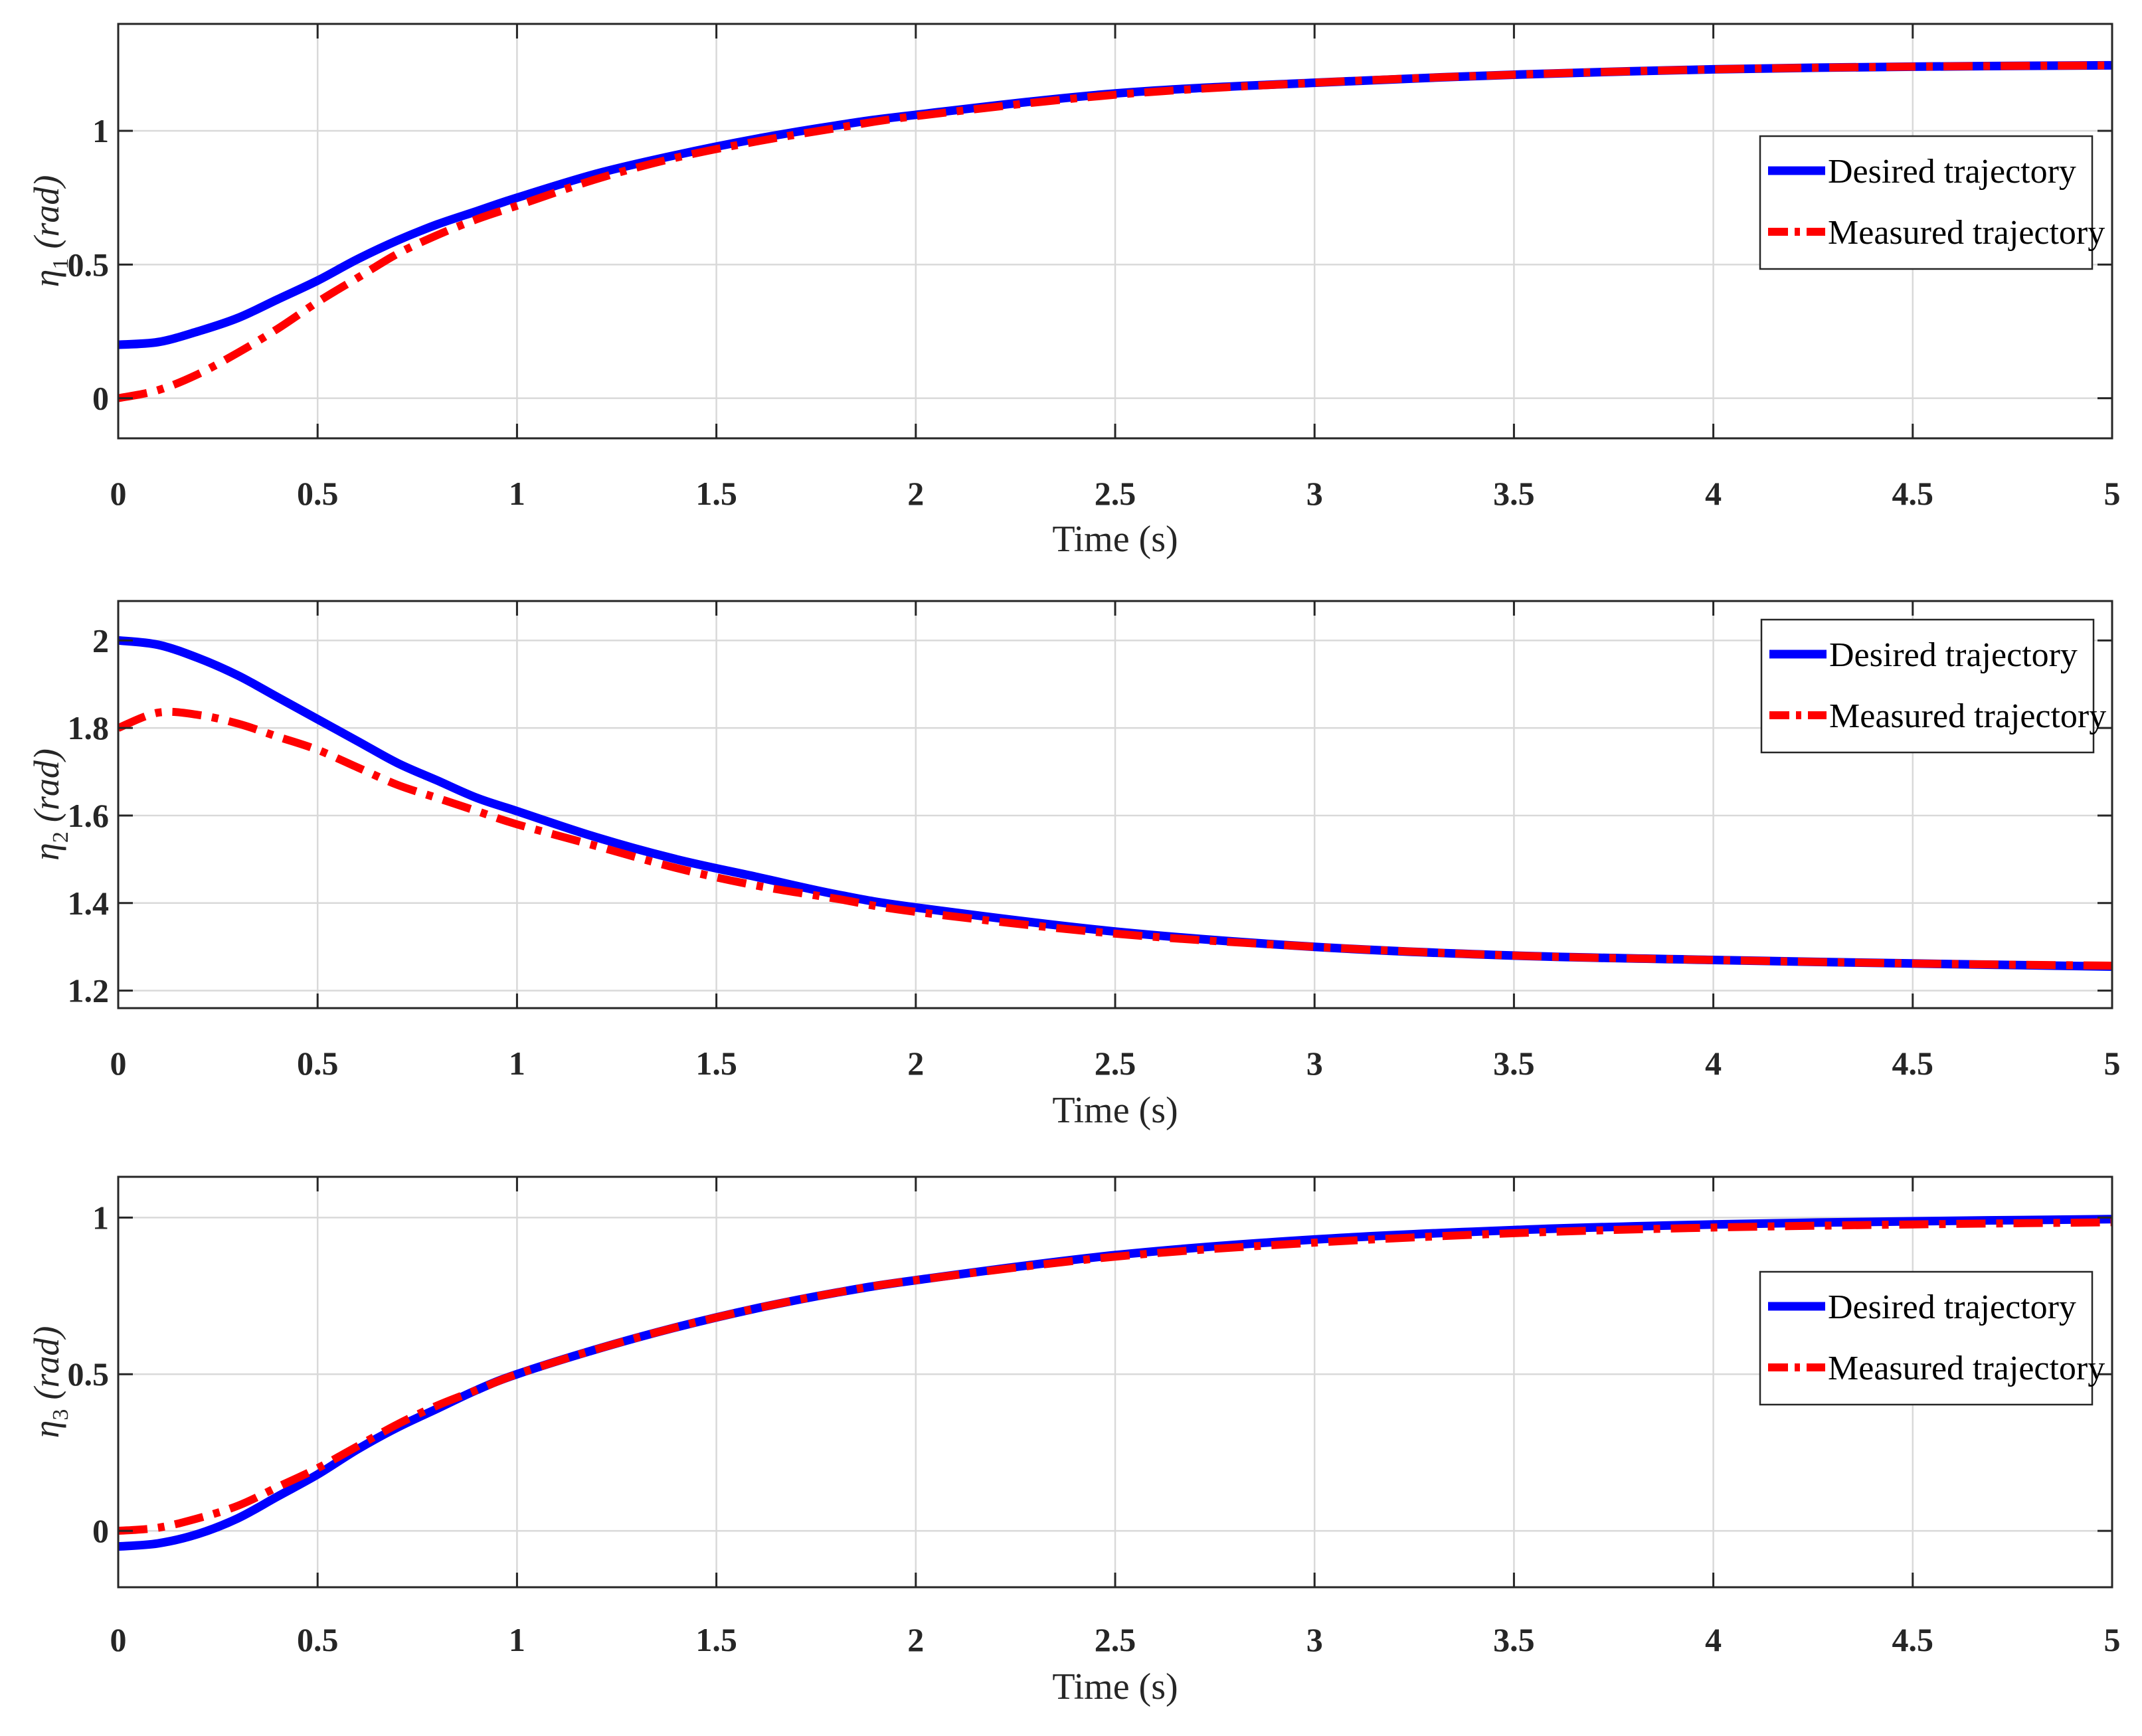 The height and width of the screenshot is (1736, 2142). What do you see at coordinates (89, 904) in the screenshot?
I see `y-tick-label: 1.4` at bounding box center [89, 904].